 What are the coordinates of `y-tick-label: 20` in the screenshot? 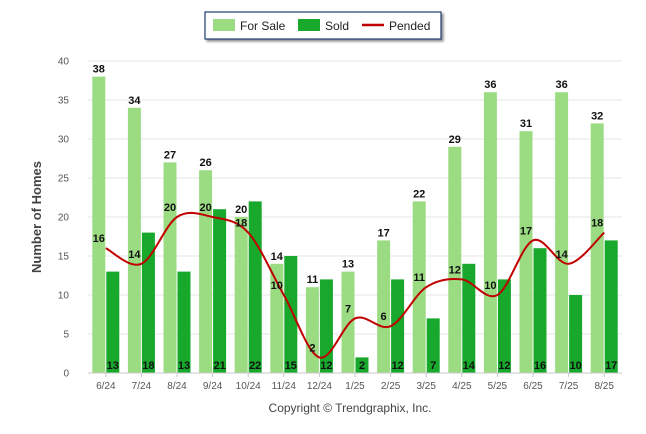 It's located at (64, 218).